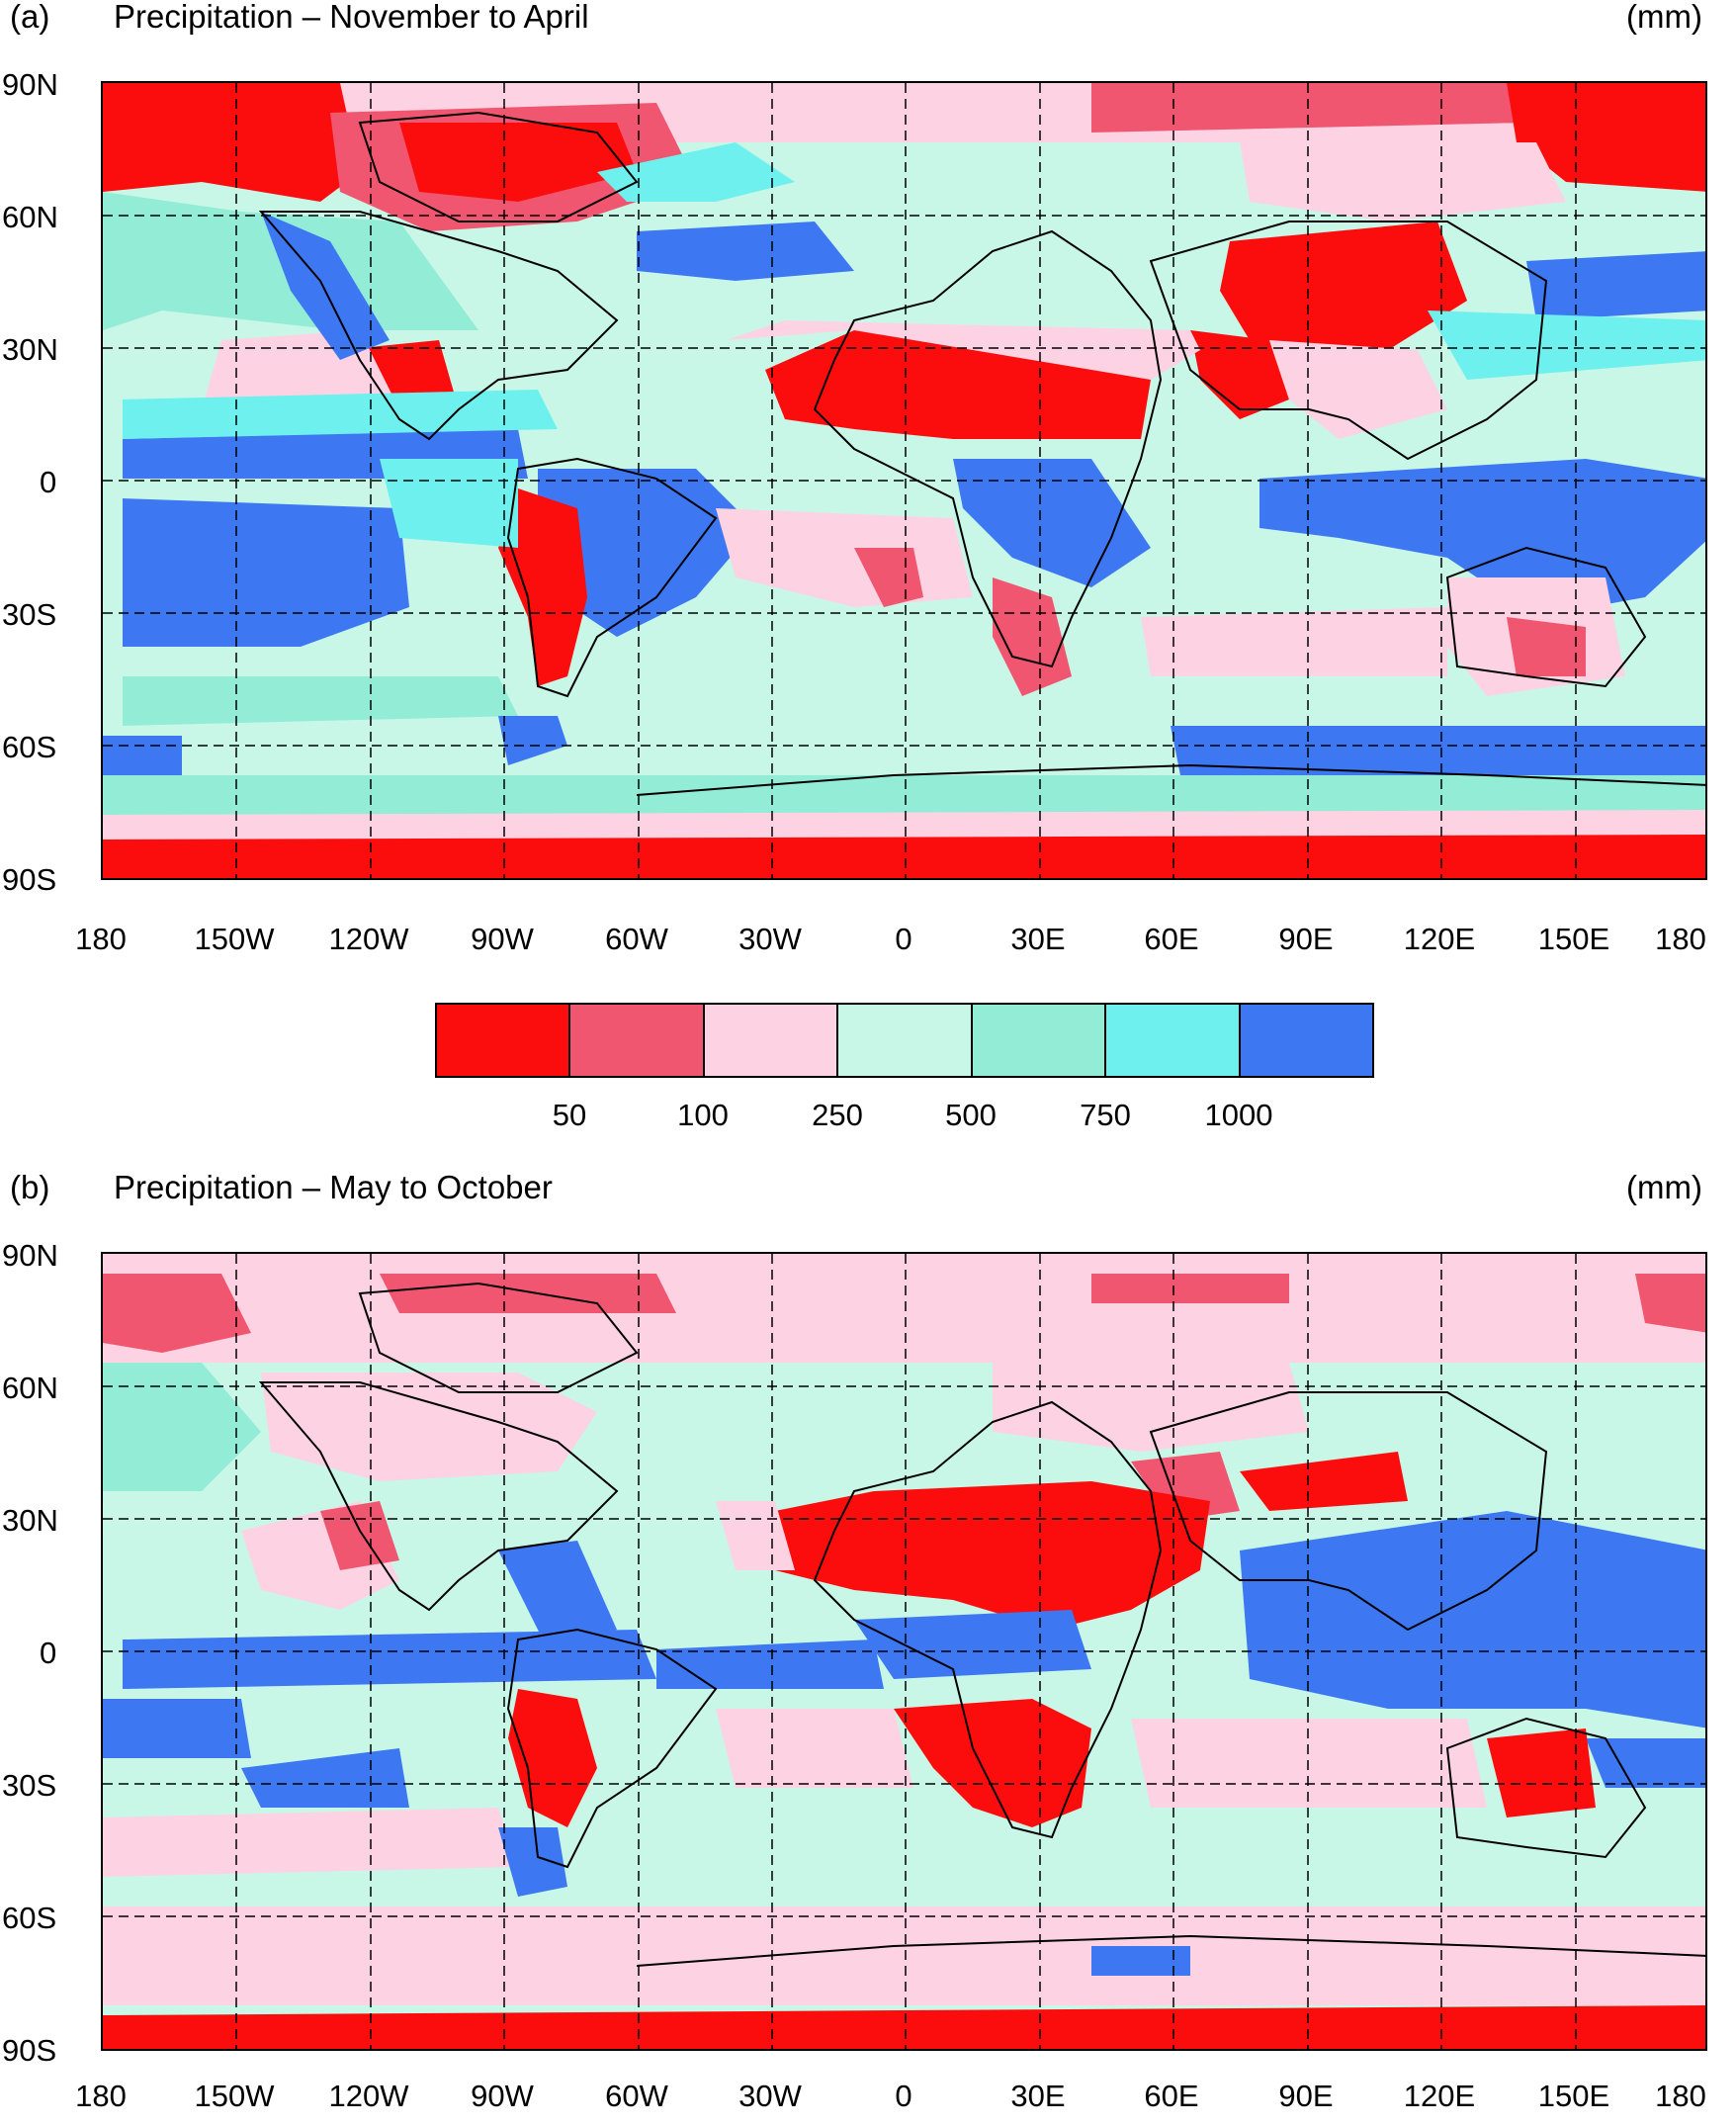 The height and width of the screenshot is (2127, 1736). I want to click on arctic-band, so click(904, 1308).